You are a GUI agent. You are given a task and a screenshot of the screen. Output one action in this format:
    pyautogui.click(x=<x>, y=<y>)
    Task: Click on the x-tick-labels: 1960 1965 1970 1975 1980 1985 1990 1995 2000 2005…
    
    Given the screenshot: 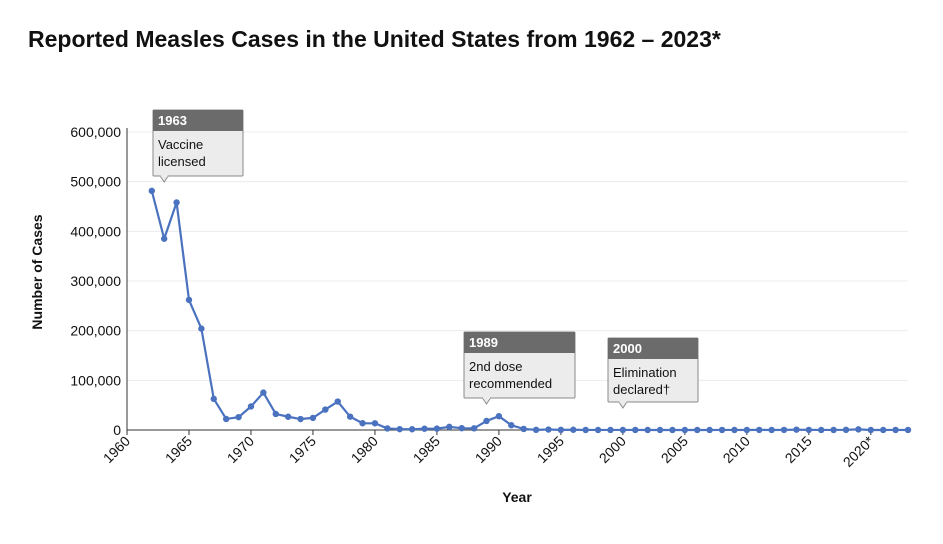 What is the action you would take?
    pyautogui.click(x=489, y=450)
    